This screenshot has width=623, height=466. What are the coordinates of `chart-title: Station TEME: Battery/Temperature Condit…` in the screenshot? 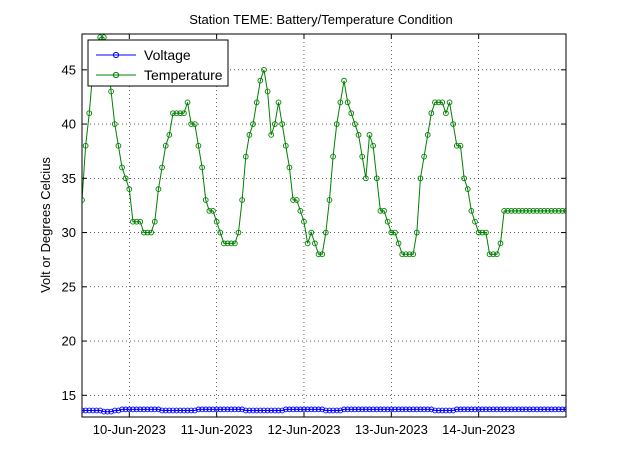 It's located at (321, 19).